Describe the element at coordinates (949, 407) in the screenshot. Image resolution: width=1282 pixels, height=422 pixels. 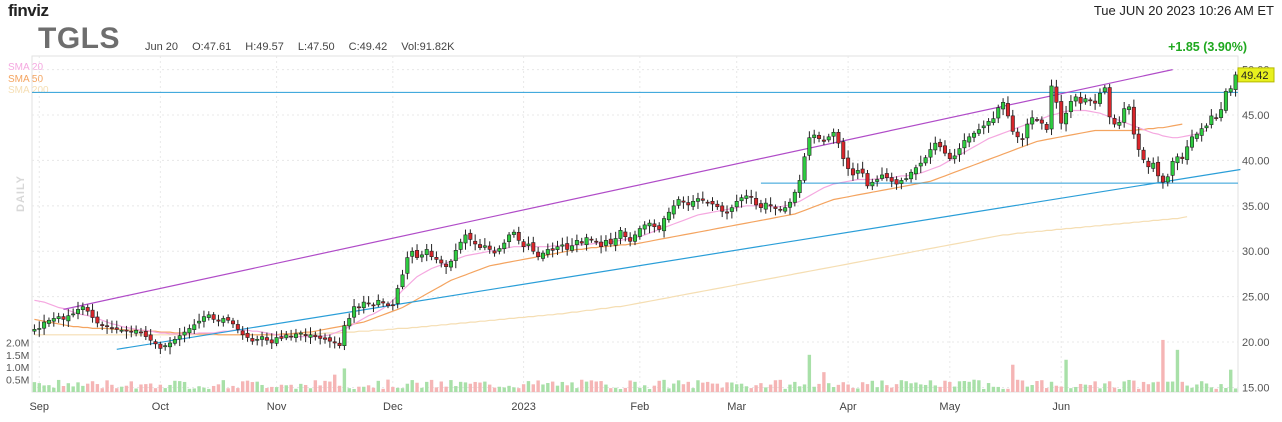
I see `x-tick-label: May` at that location.